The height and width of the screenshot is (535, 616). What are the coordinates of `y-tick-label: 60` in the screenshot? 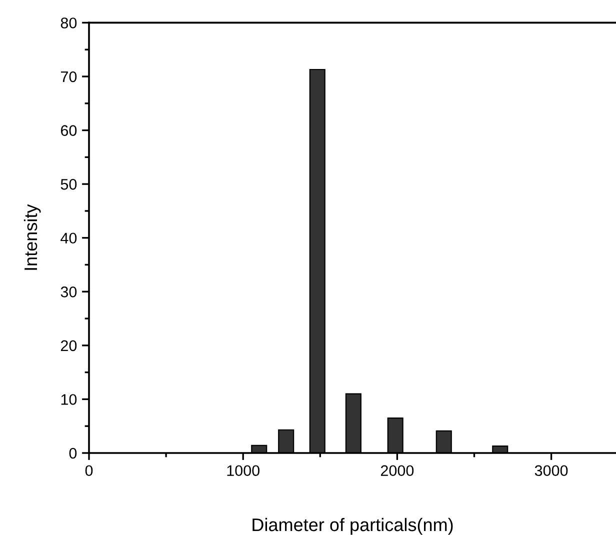 It's located at (68, 130).